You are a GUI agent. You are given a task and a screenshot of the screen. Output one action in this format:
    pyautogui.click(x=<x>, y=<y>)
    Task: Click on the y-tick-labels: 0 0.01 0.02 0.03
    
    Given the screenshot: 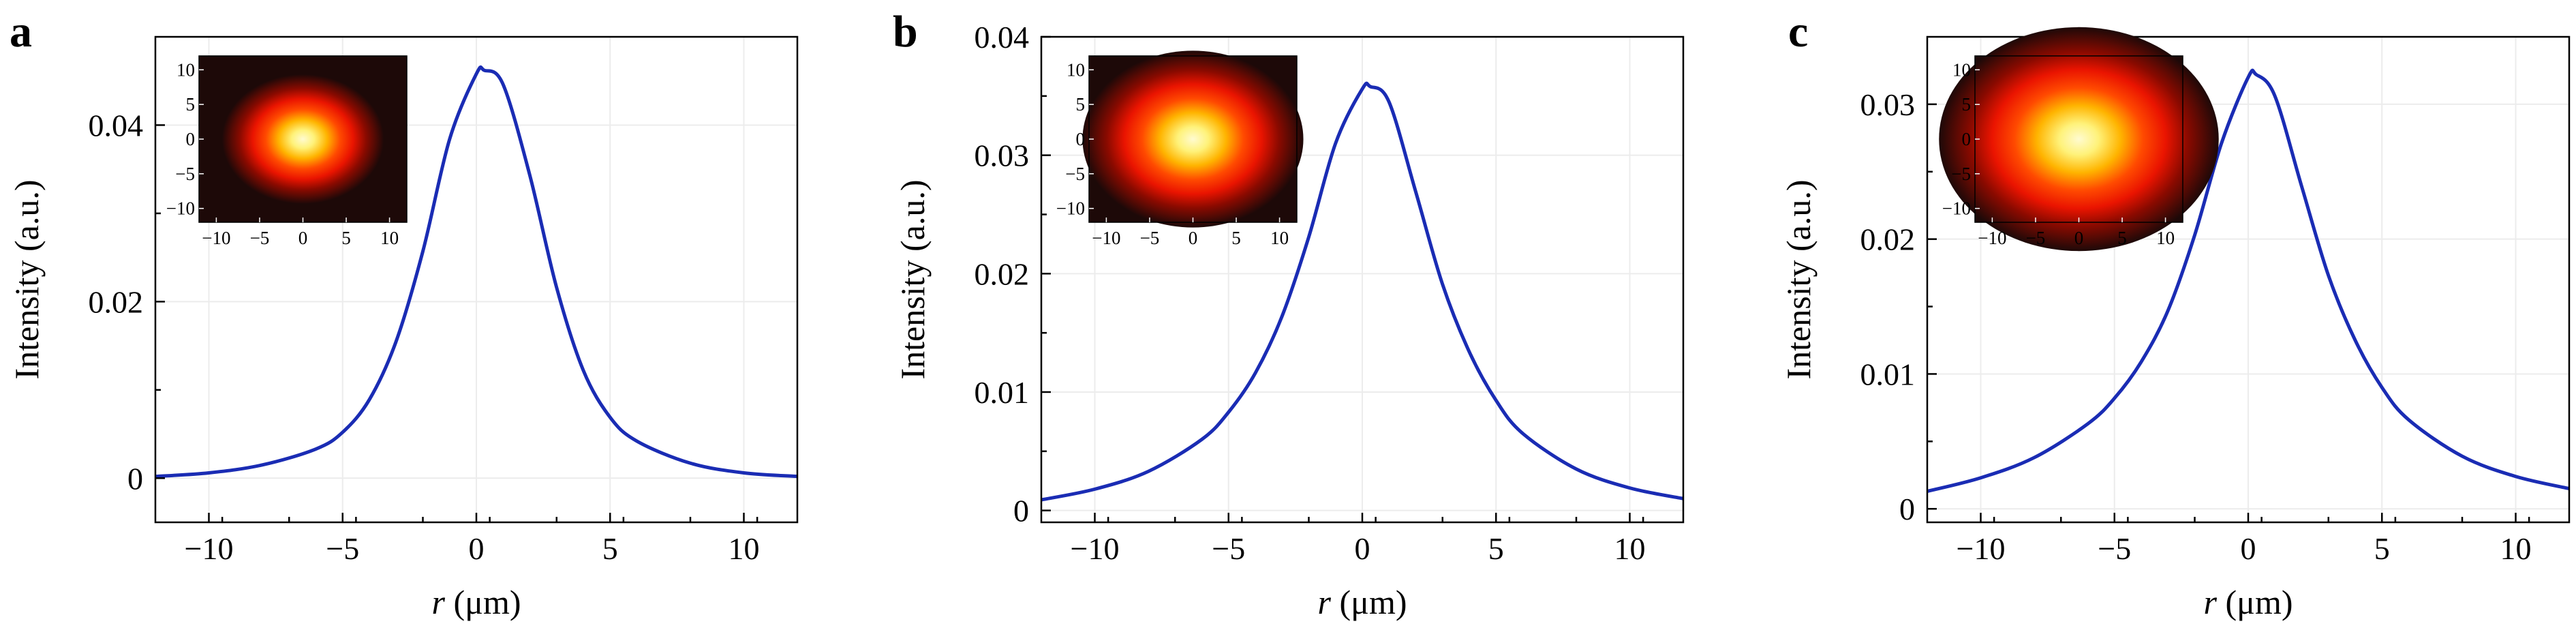 What is the action you would take?
    pyautogui.click(x=1888, y=306)
    